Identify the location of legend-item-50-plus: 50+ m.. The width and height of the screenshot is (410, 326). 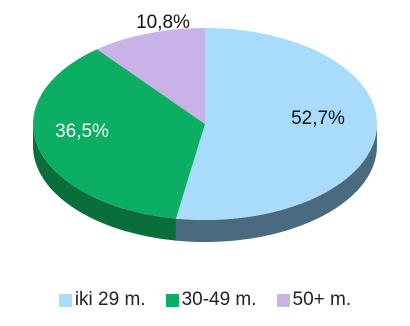
(314, 300).